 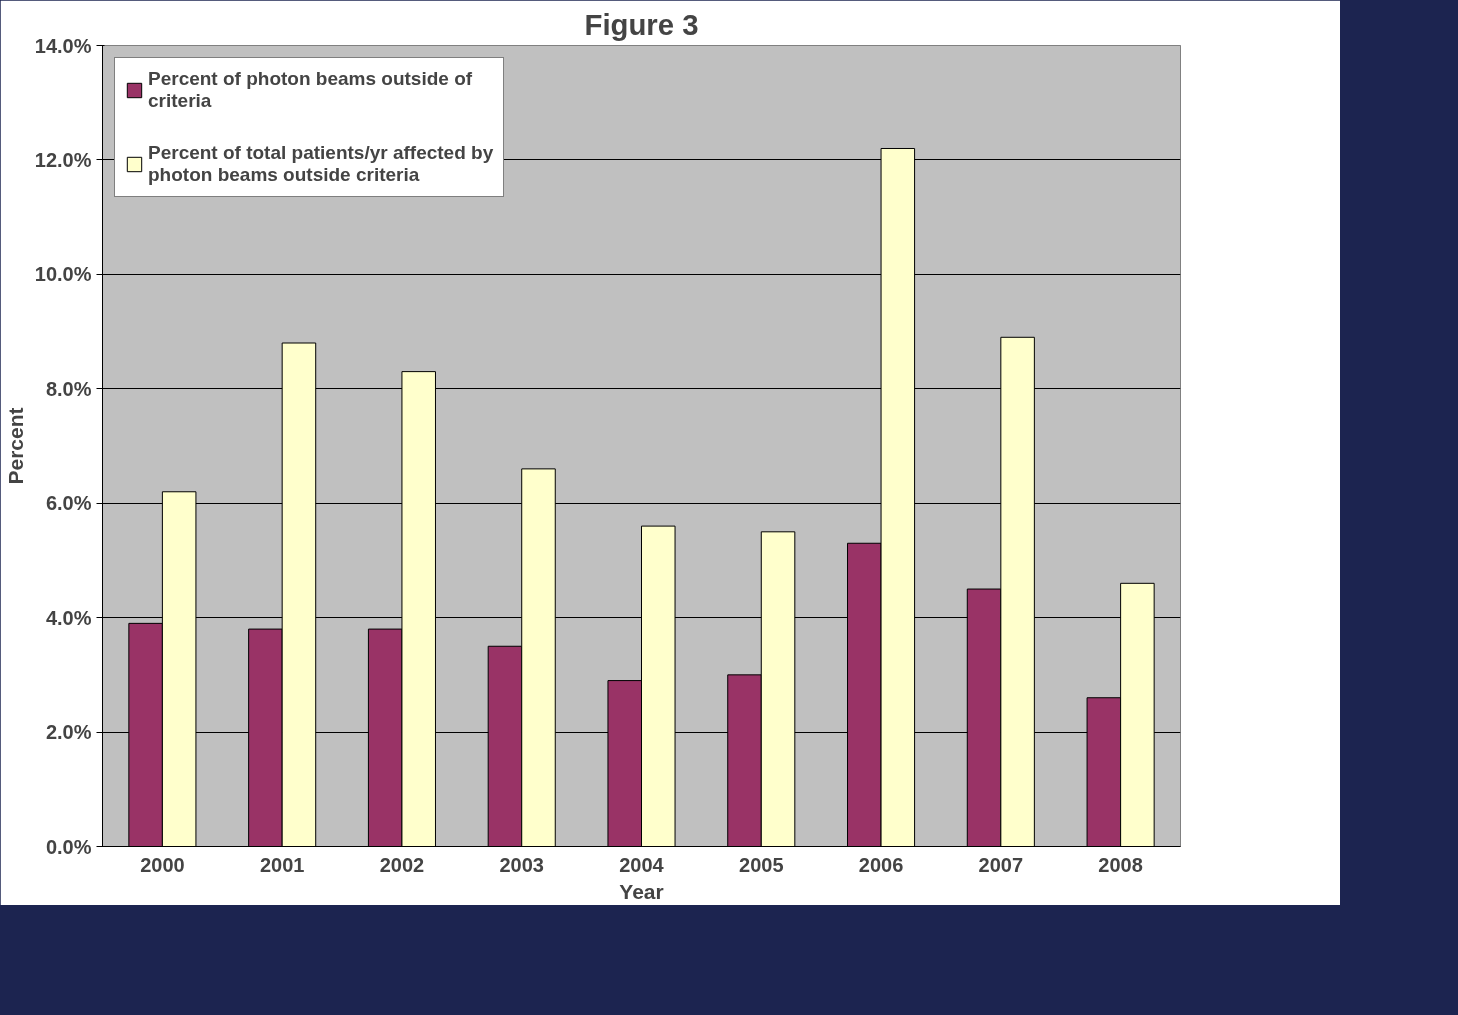 I want to click on chart-title: Figure 3, so click(x=641, y=24).